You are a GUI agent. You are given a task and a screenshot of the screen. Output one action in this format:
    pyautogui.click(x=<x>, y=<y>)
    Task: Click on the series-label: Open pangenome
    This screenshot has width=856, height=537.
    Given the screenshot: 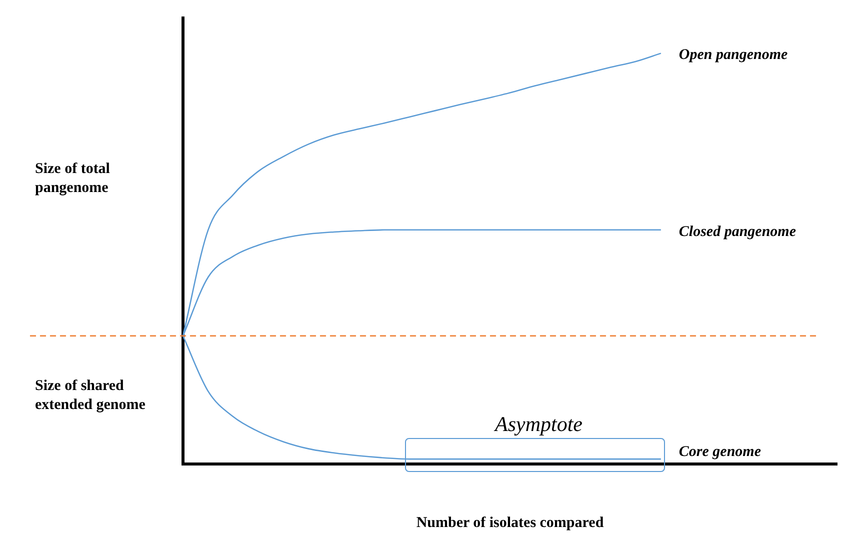 What is the action you would take?
    pyautogui.click(x=733, y=55)
    